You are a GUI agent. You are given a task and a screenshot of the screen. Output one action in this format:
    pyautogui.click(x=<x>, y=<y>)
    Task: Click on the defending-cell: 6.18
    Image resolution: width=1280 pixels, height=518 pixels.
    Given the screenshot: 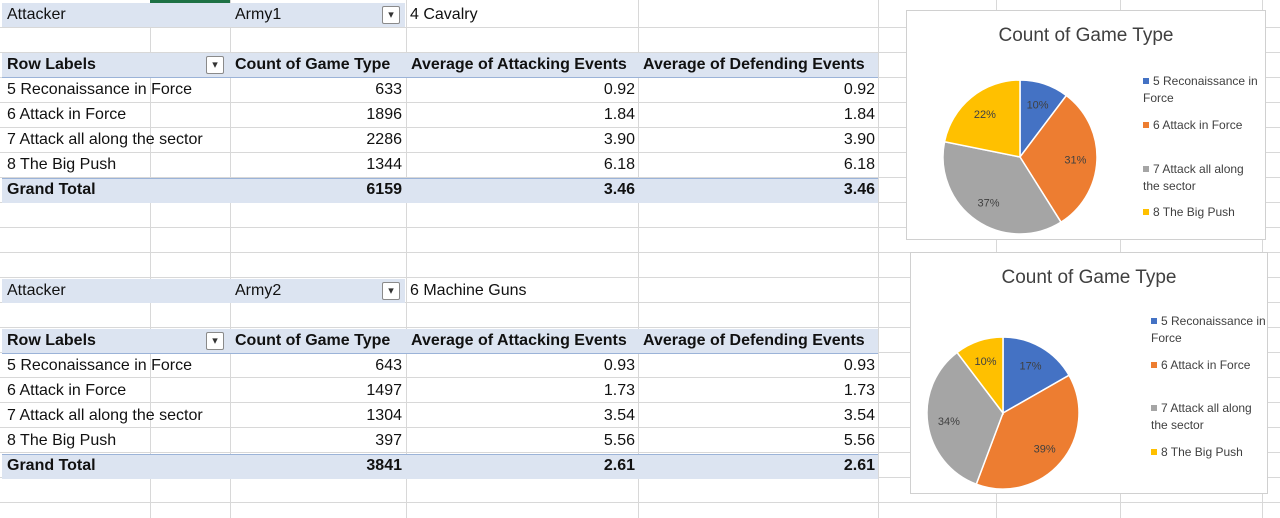 What is the action you would take?
    pyautogui.click(x=859, y=164)
    